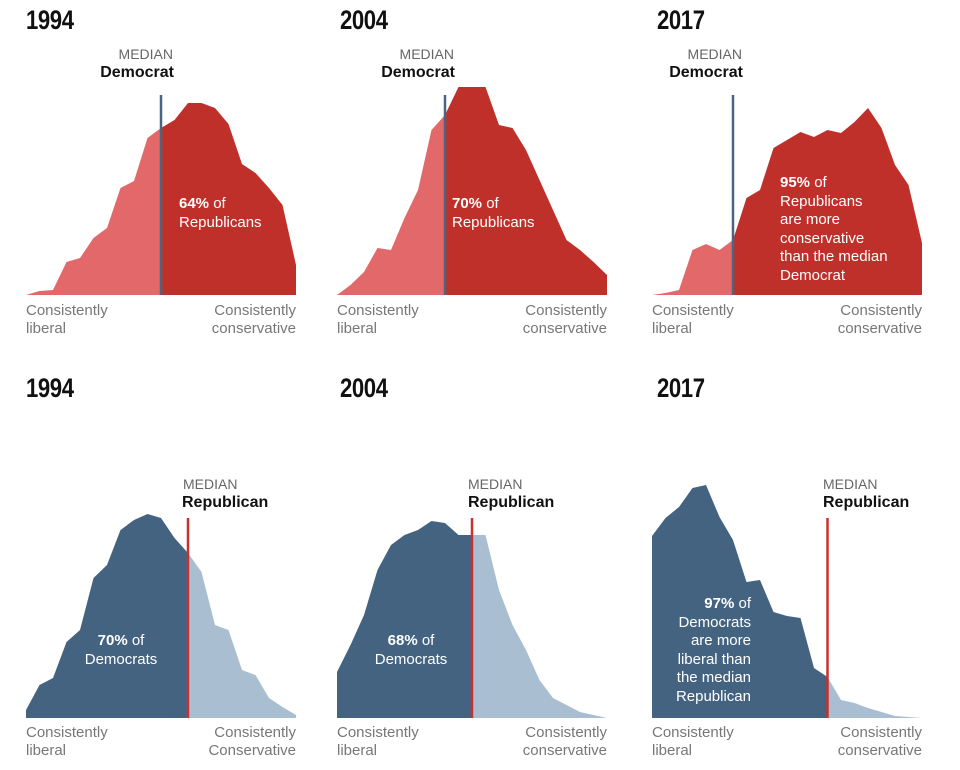 Image resolution: width=960 pixels, height=770 pixels. Describe the element at coordinates (252, 741) in the screenshot. I see `axis-label-right: Consistently Conservative` at that location.